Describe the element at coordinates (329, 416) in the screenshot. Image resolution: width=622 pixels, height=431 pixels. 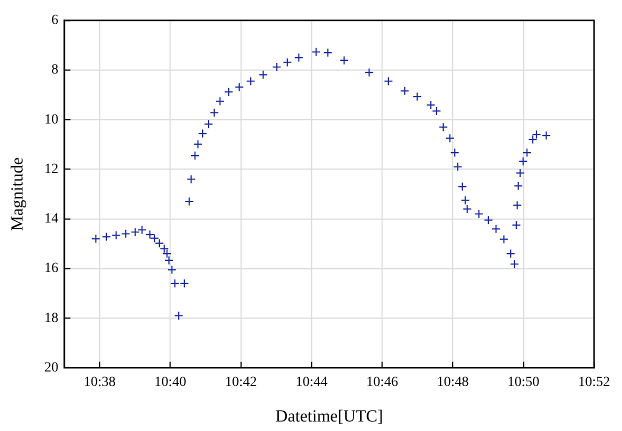
I see `x-axis-title: Datetime[UTC]` at that location.